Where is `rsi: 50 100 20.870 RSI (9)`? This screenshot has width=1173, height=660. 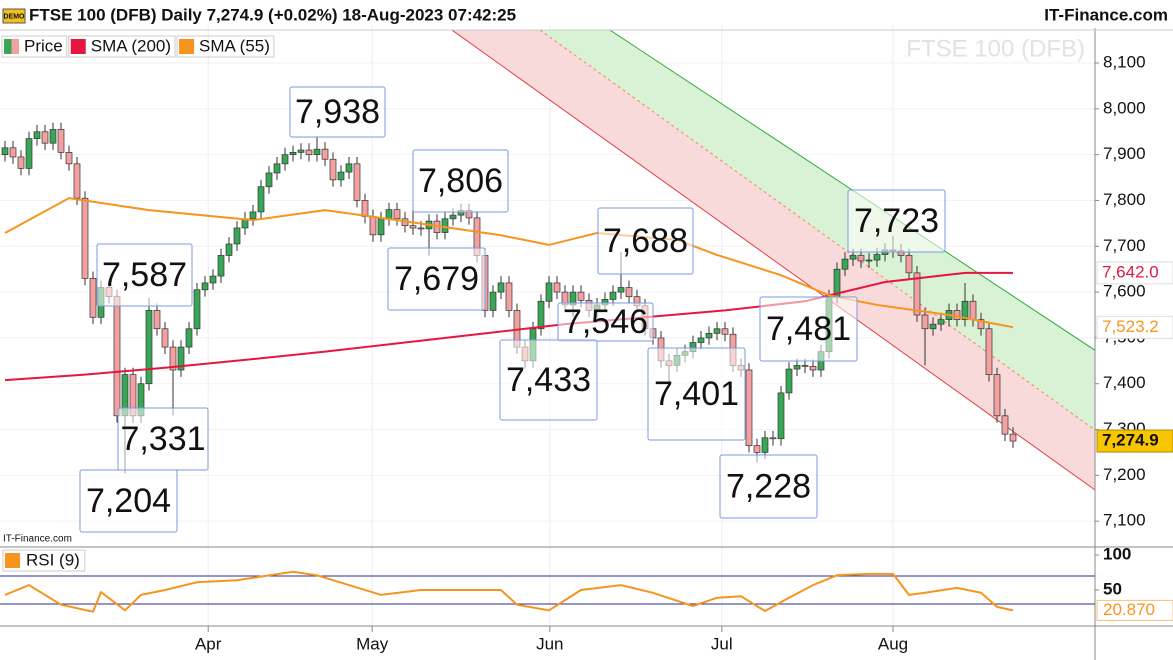 rsi: 50 100 20.870 RSI (9) is located at coordinates (586, 582).